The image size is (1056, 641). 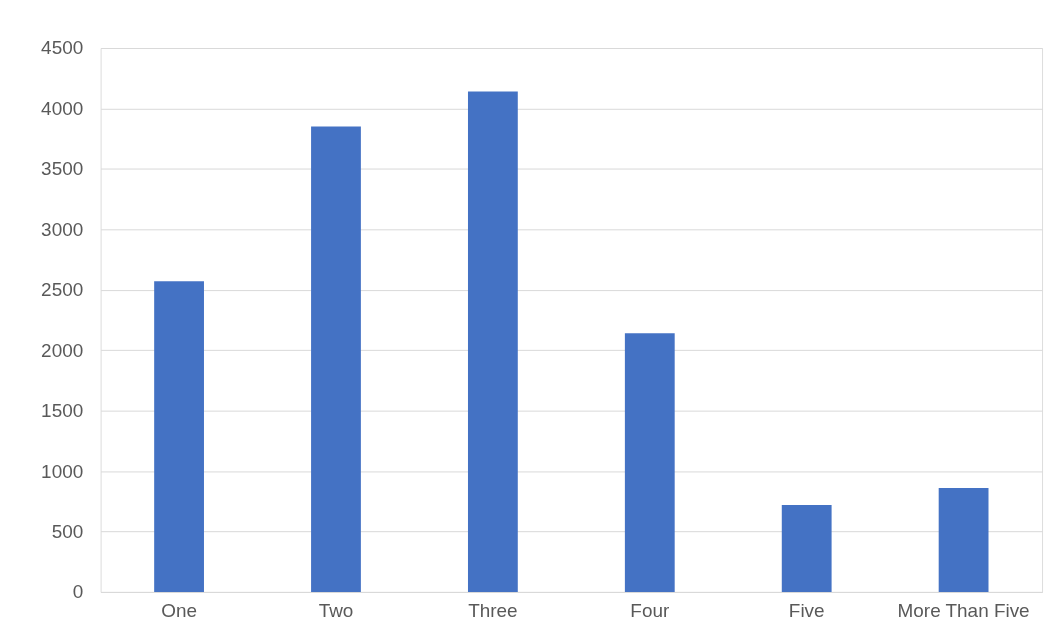 I want to click on y-tick-label: 1000, so click(x=62, y=471).